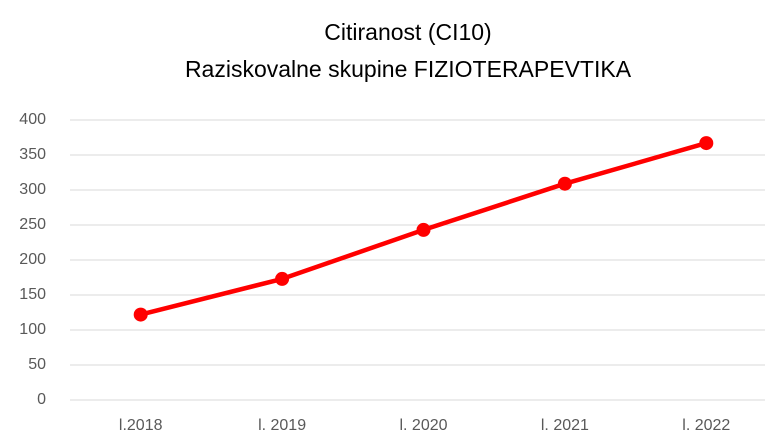 This screenshot has width=770, height=441. Describe the element at coordinates (706, 425) in the screenshot. I see `x-tick-label: l. 2022` at that location.